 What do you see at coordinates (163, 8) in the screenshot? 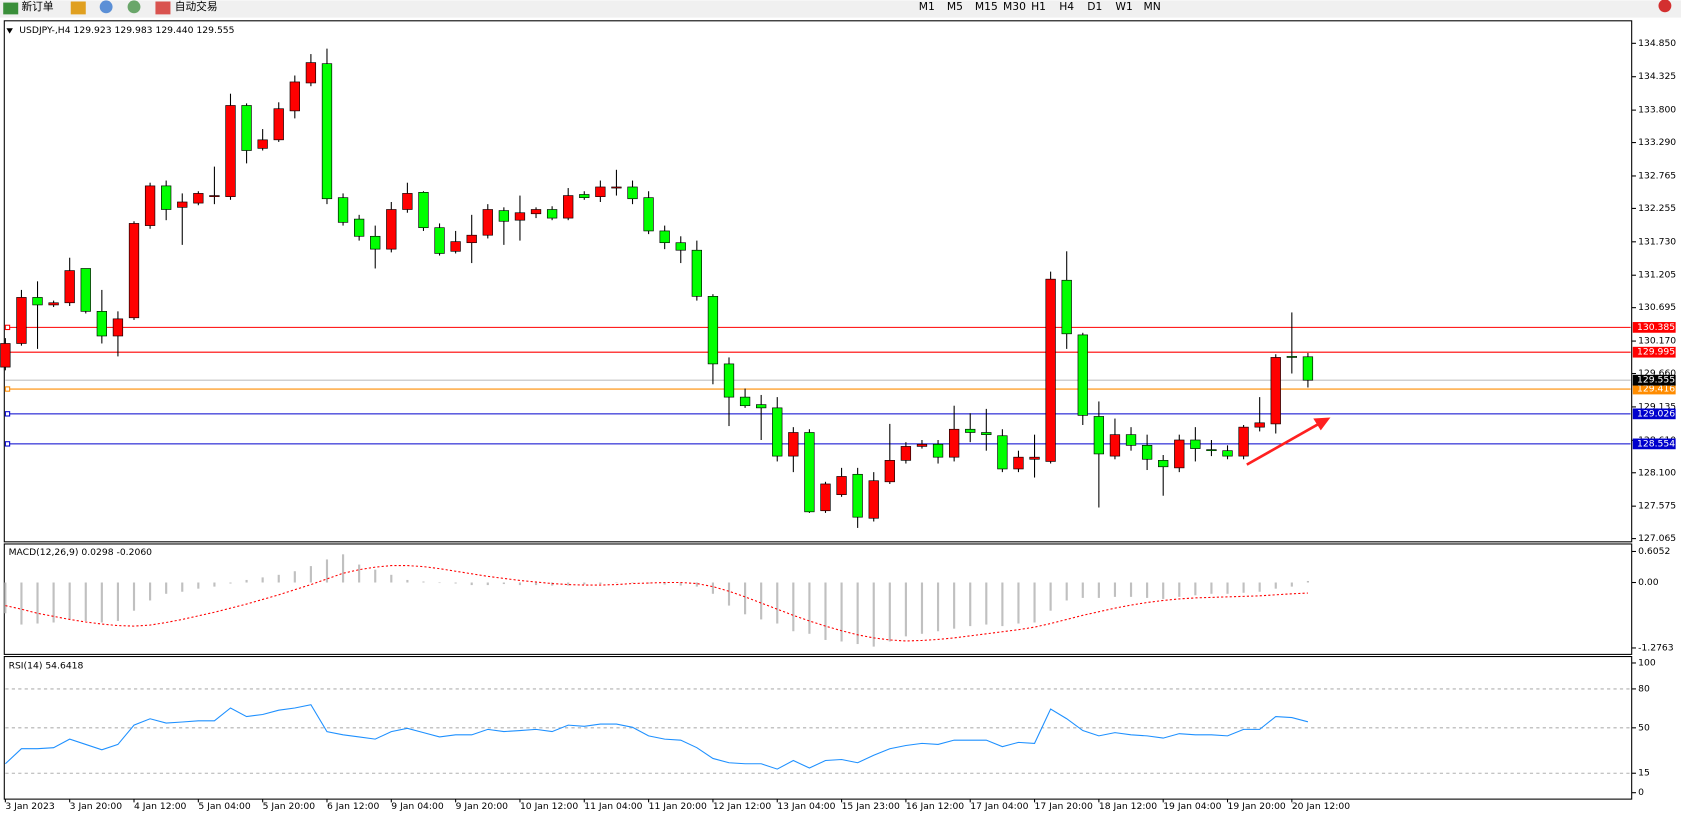
I see `auto-trade-icon` at bounding box center [163, 8].